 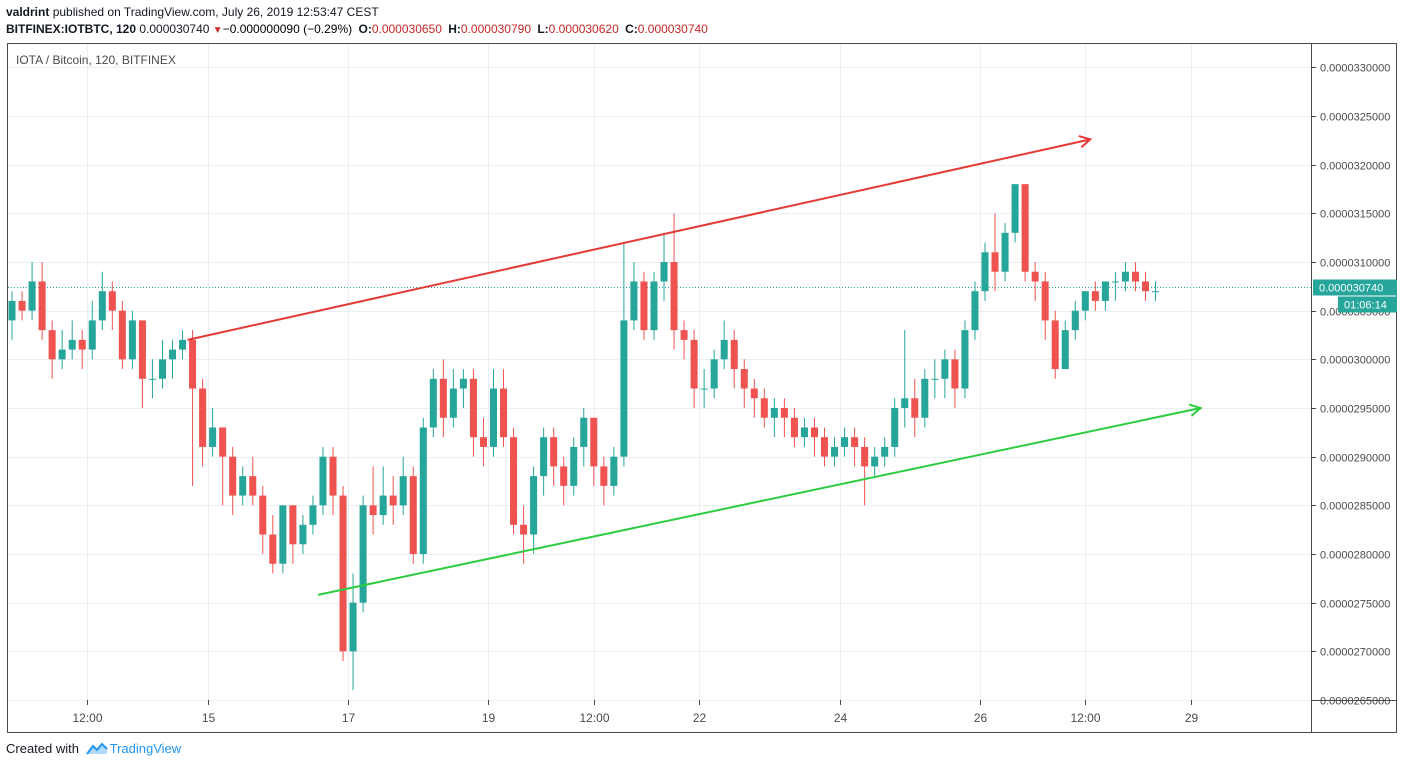 What do you see at coordinates (841, 718) in the screenshot?
I see `x-tick-label: 24` at bounding box center [841, 718].